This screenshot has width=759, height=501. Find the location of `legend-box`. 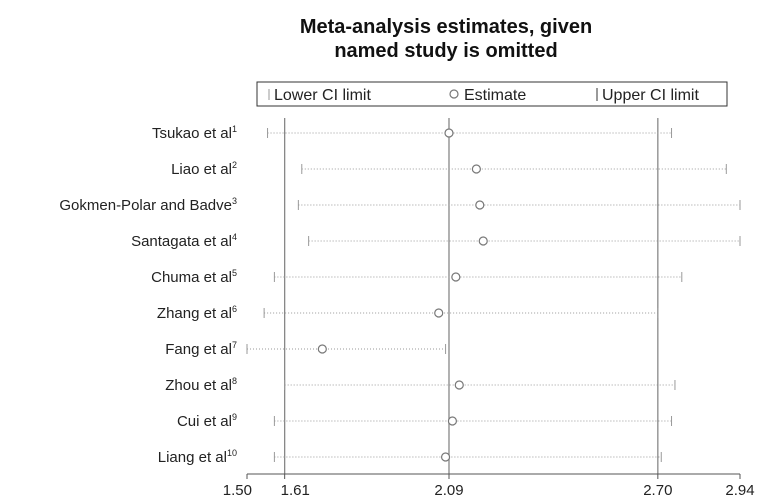

legend-box is located at coordinates (492, 94).